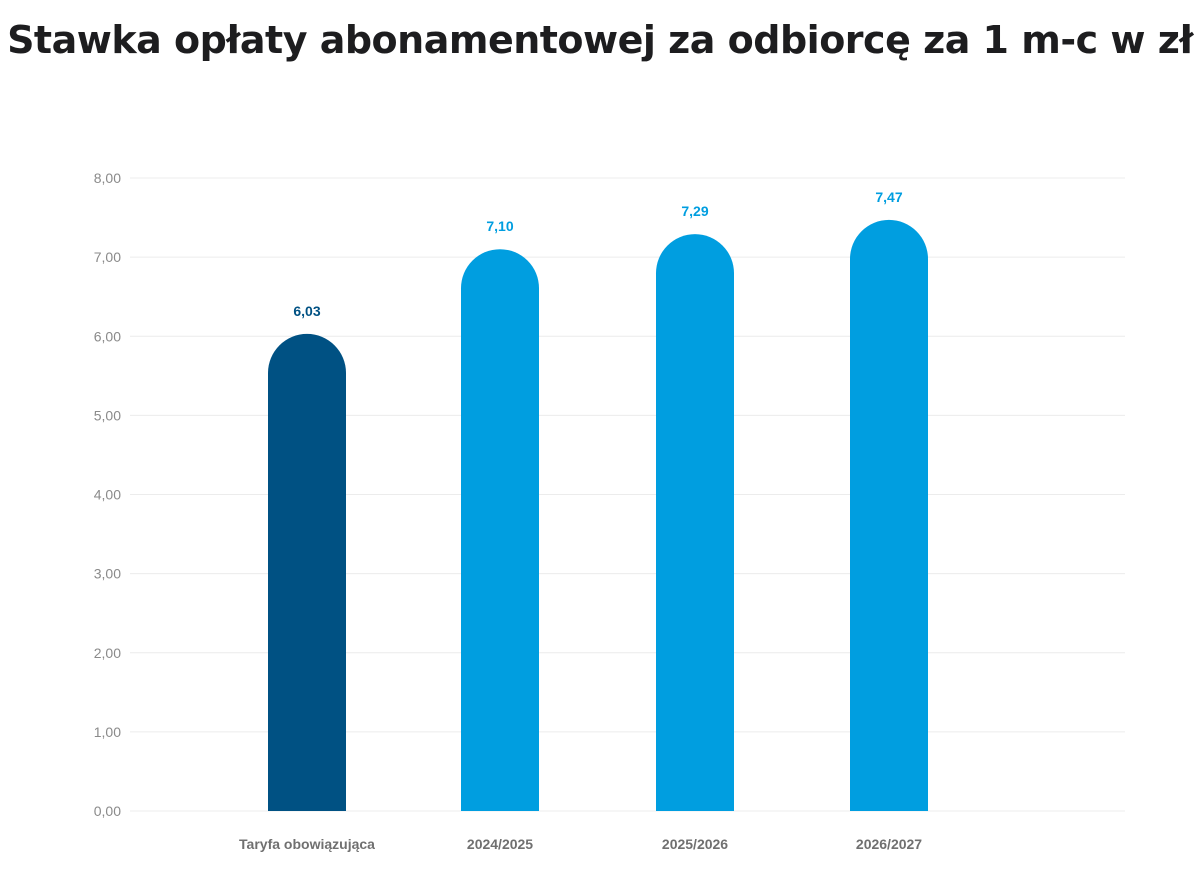 This screenshot has height=887, width=1200. What do you see at coordinates (695, 844) in the screenshot?
I see `x-tick-label: 2025/2026` at bounding box center [695, 844].